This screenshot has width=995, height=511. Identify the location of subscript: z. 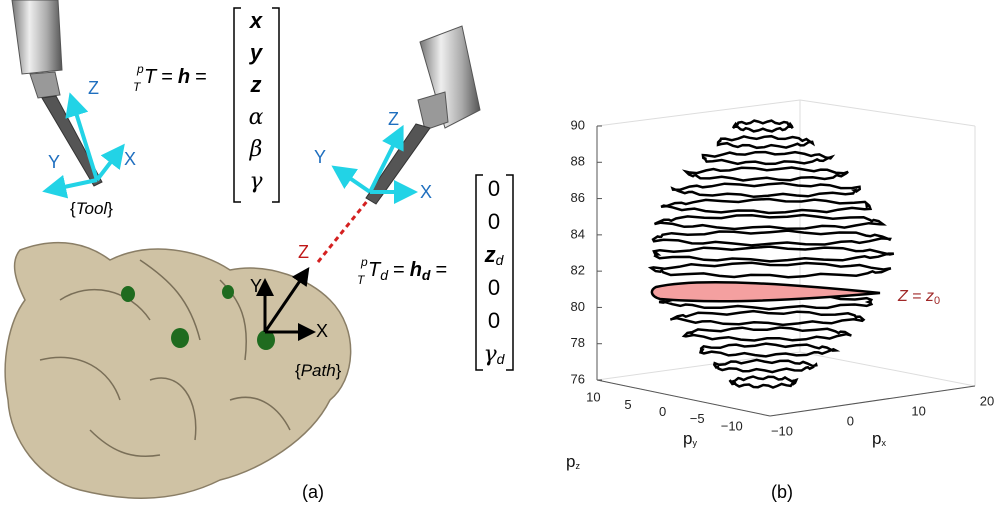
(577, 466).